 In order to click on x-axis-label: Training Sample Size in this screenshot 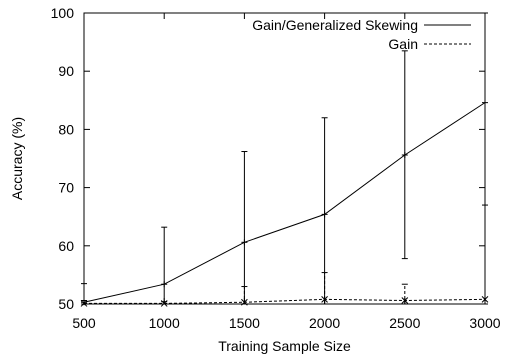, I will do `click(284, 346)`.